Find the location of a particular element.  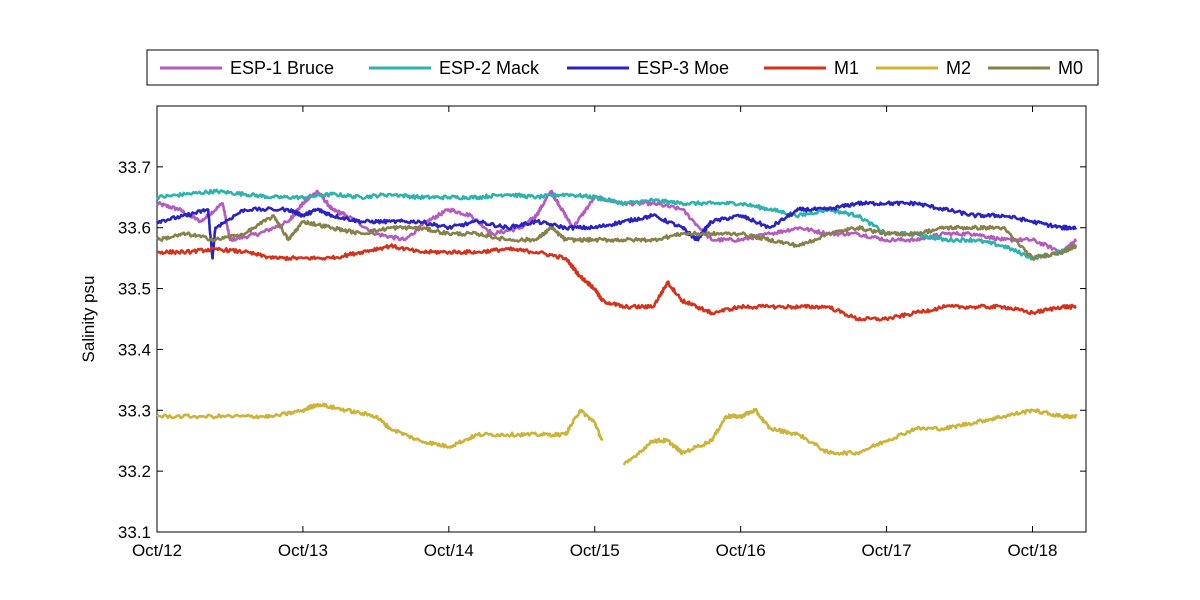

y-tick-label: 33.1 is located at coordinates (134, 532).